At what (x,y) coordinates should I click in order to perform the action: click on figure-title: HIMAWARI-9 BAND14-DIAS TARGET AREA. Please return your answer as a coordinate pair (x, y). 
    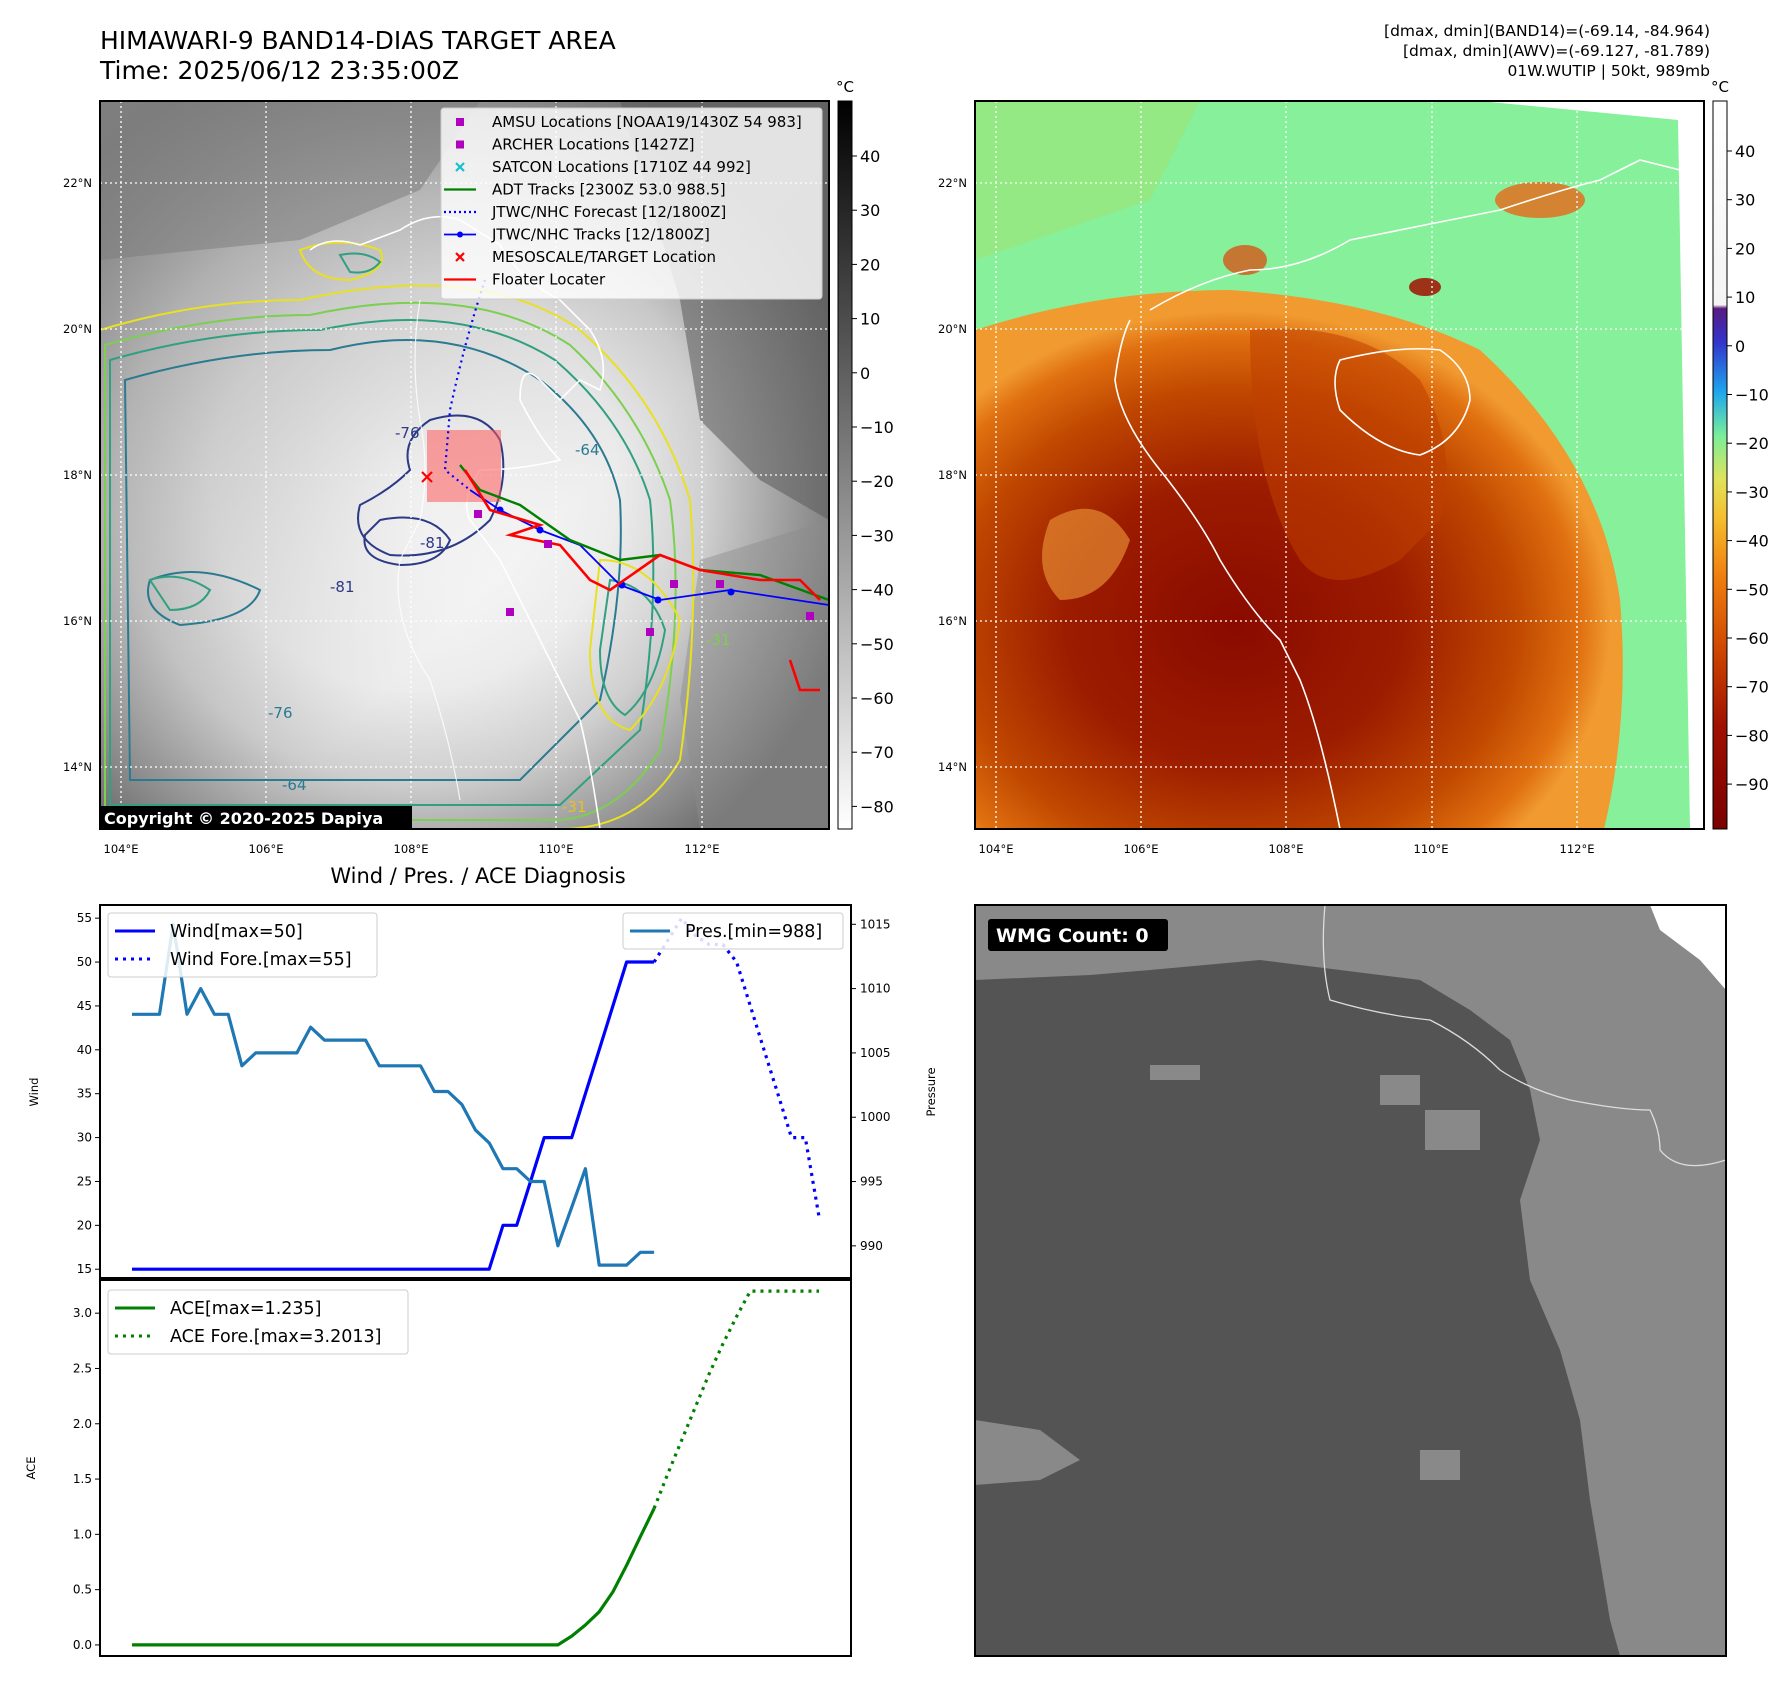
    Looking at the image, I should click on (358, 40).